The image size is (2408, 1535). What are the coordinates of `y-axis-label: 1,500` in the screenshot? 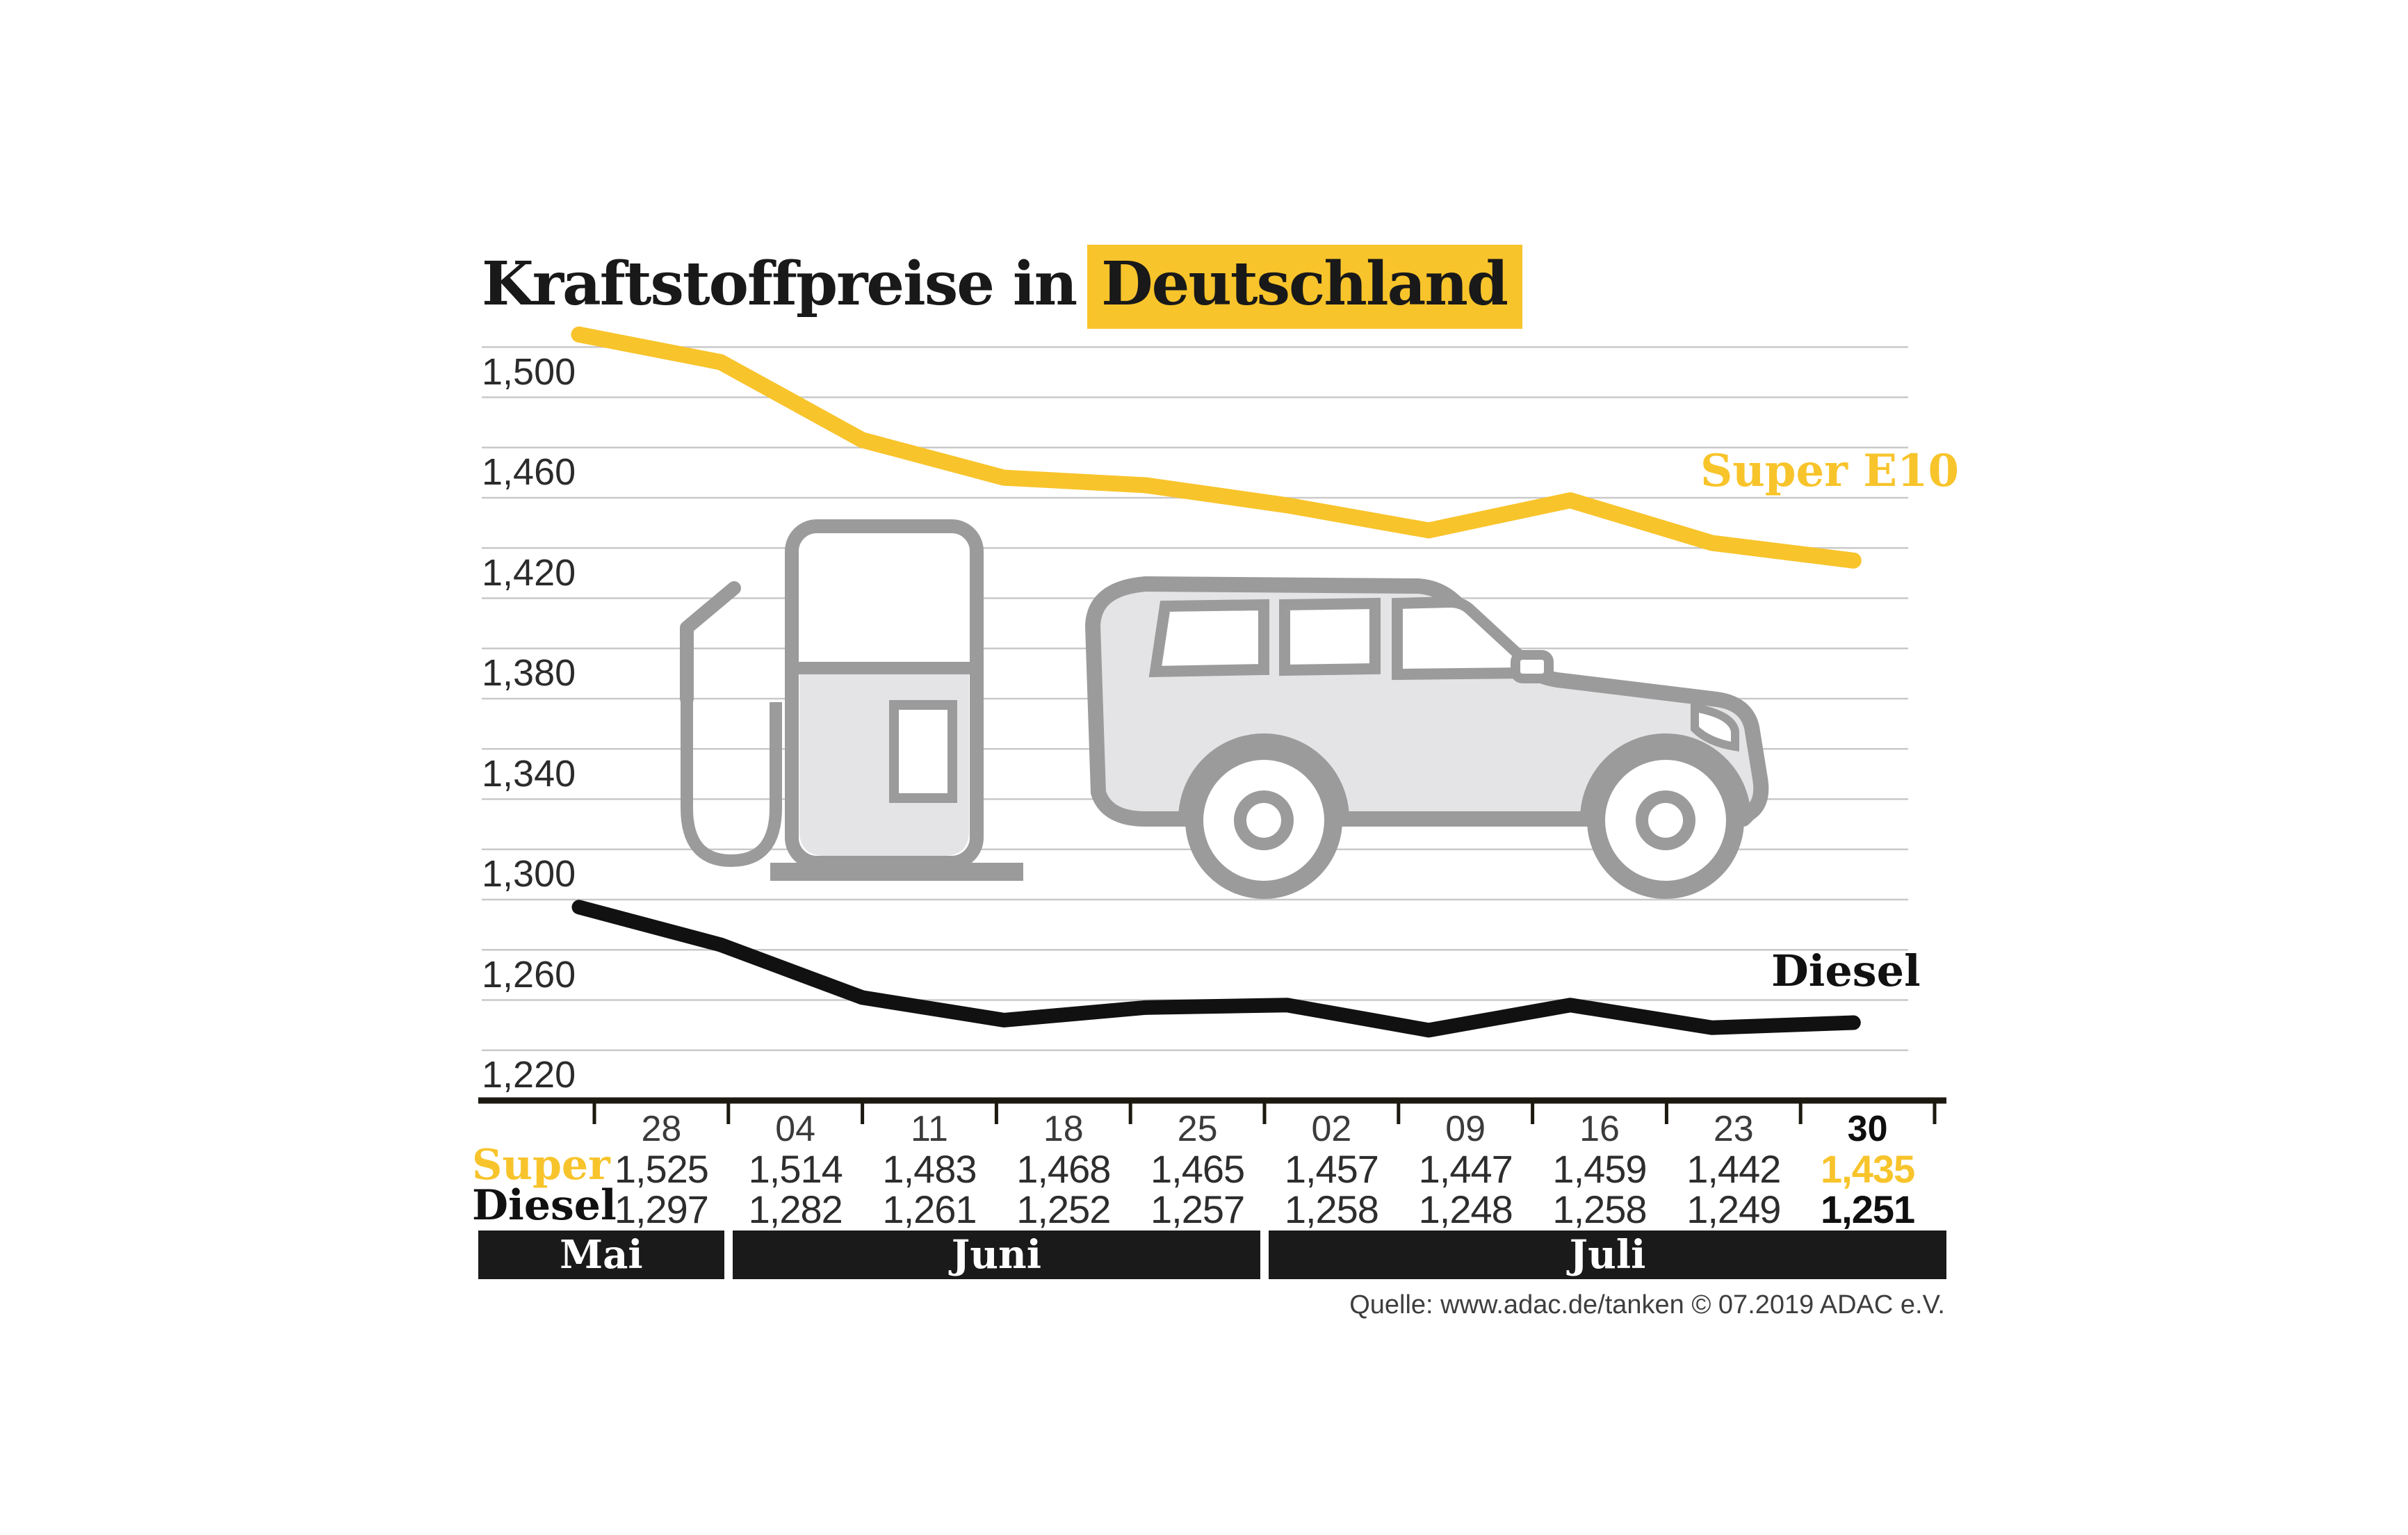 It's located at (529, 372).